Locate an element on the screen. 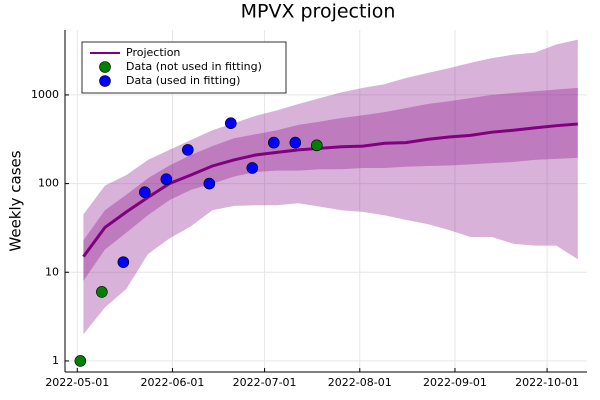 The width and height of the screenshot is (600, 400). y-tick-label: 10 is located at coordinates (52, 271).